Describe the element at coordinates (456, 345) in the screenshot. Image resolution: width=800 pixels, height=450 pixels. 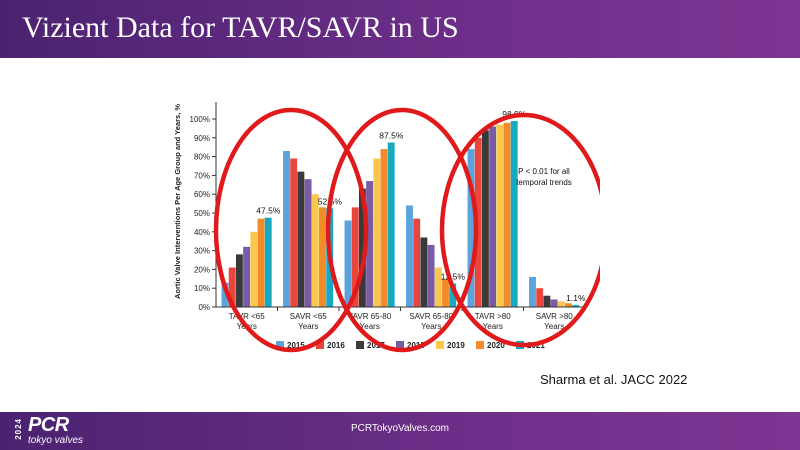
I see `legend-label: 2019` at that location.